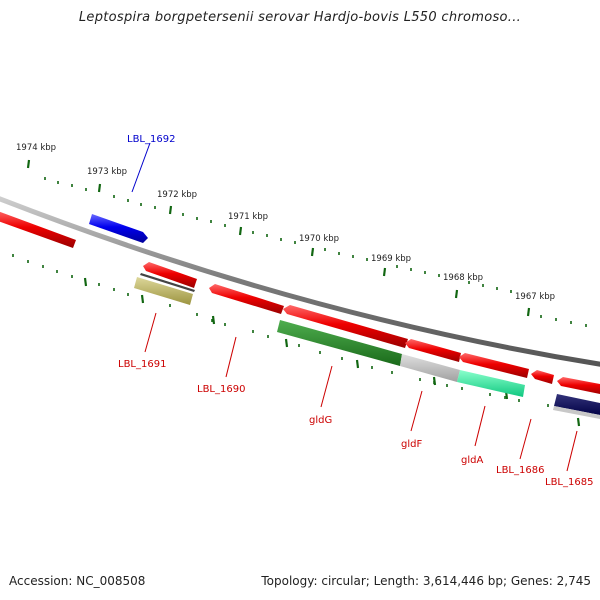  Describe the element at coordinates (411, 444) in the screenshot. I see `gene-label-gldF: gldF` at that location.